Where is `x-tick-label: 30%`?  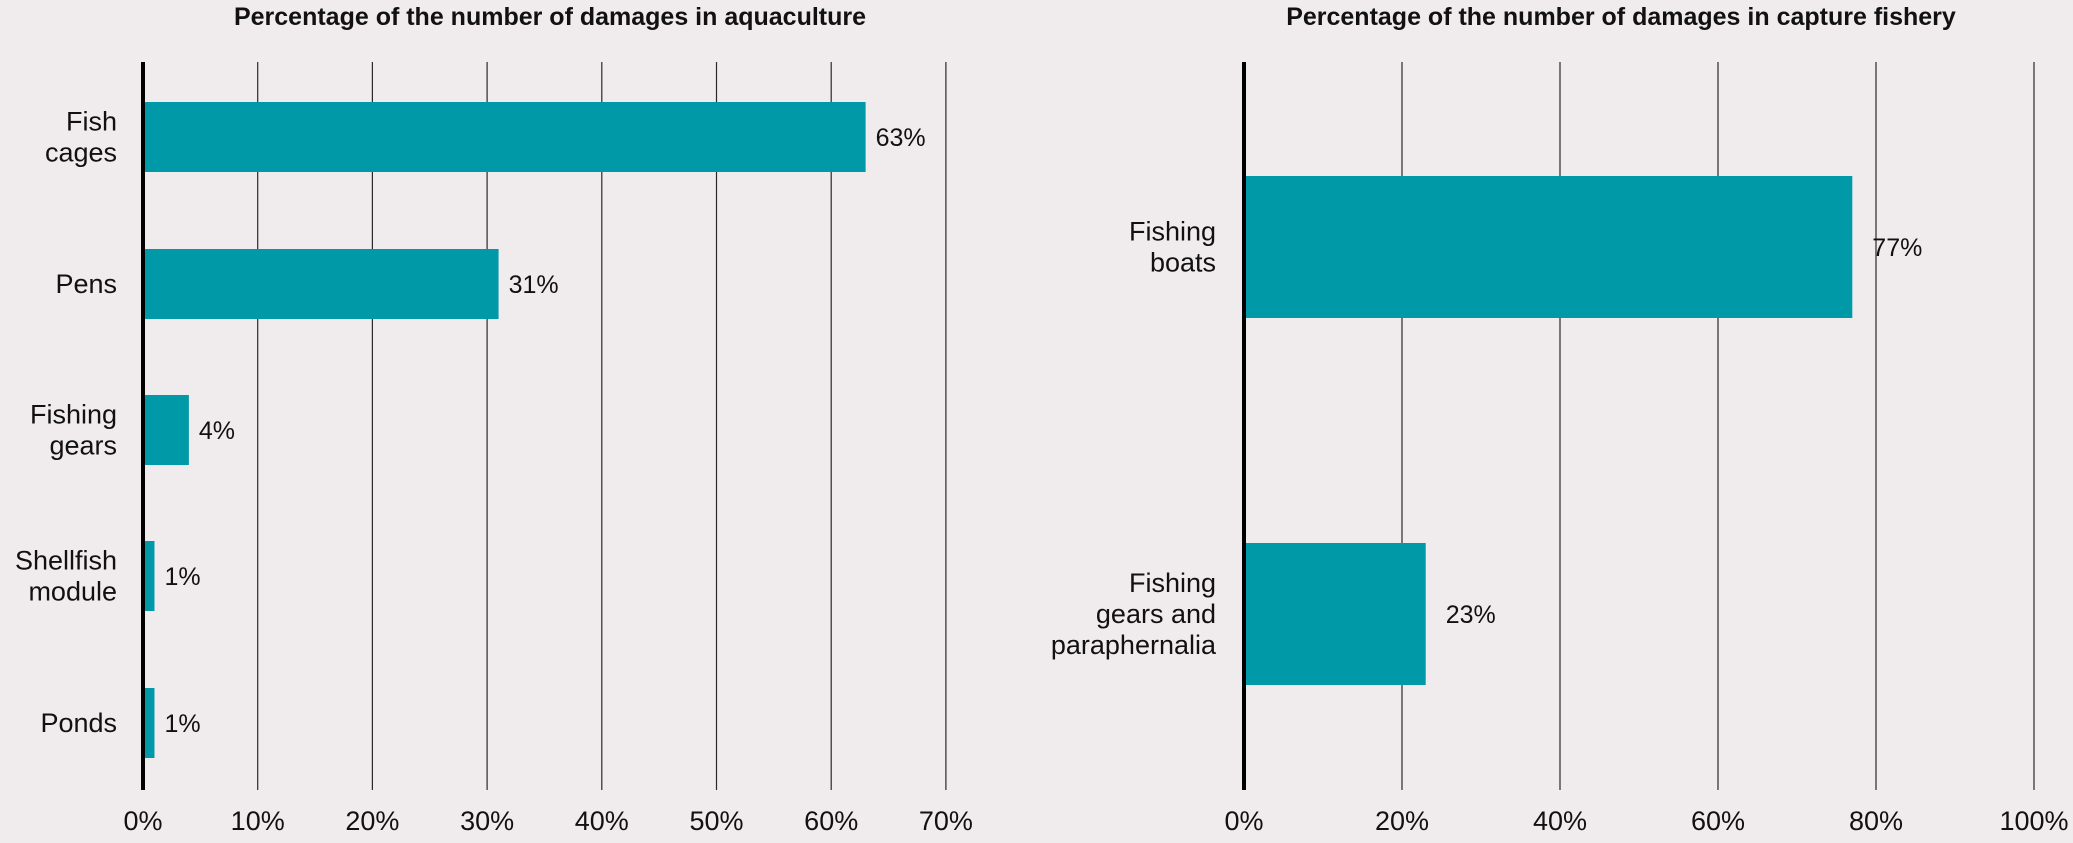
x-tick-label: 30% is located at coordinates (487, 821).